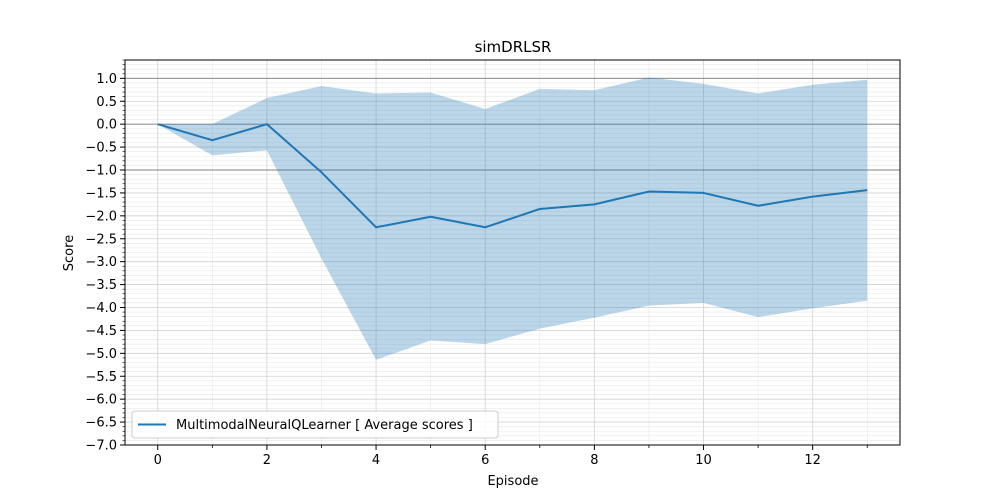  What do you see at coordinates (512, 124) in the screenshot?
I see `reference-lines` at bounding box center [512, 124].